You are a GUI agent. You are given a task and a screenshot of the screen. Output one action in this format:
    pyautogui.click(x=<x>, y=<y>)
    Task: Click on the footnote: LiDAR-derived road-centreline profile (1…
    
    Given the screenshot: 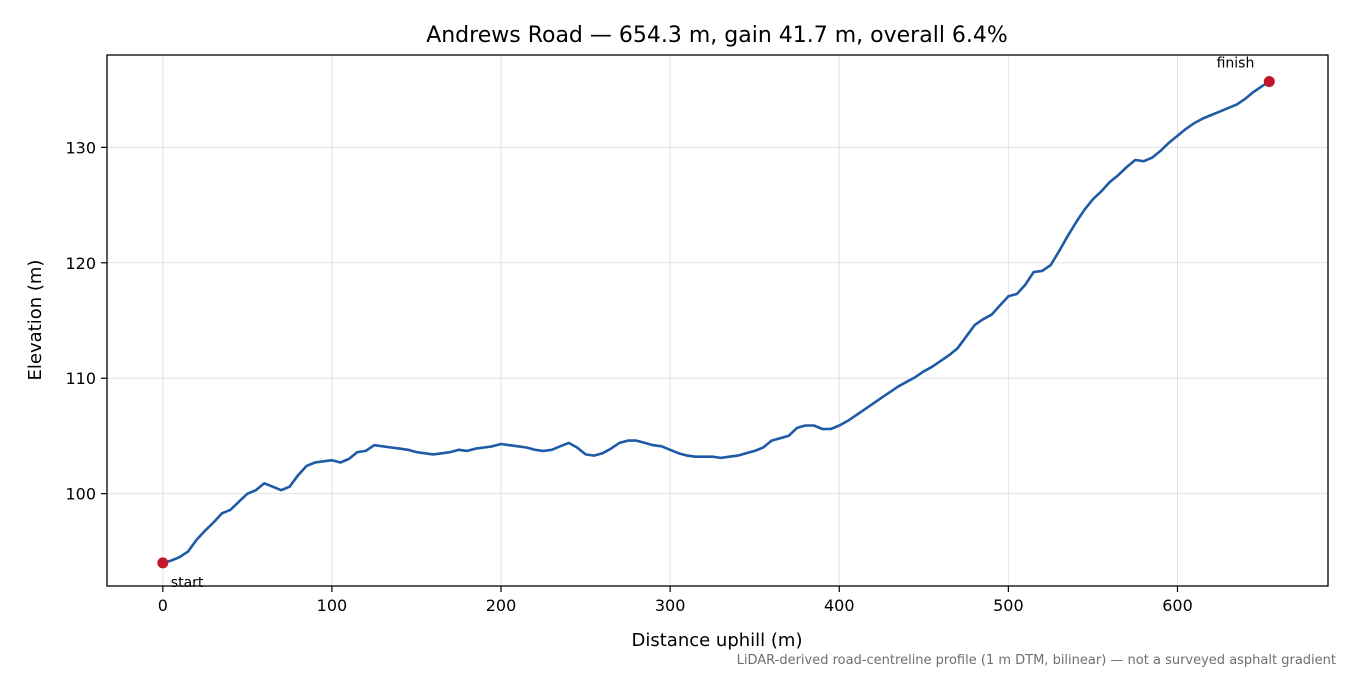 What is the action you would take?
    pyautogui.click(x=1036, y=660)
    